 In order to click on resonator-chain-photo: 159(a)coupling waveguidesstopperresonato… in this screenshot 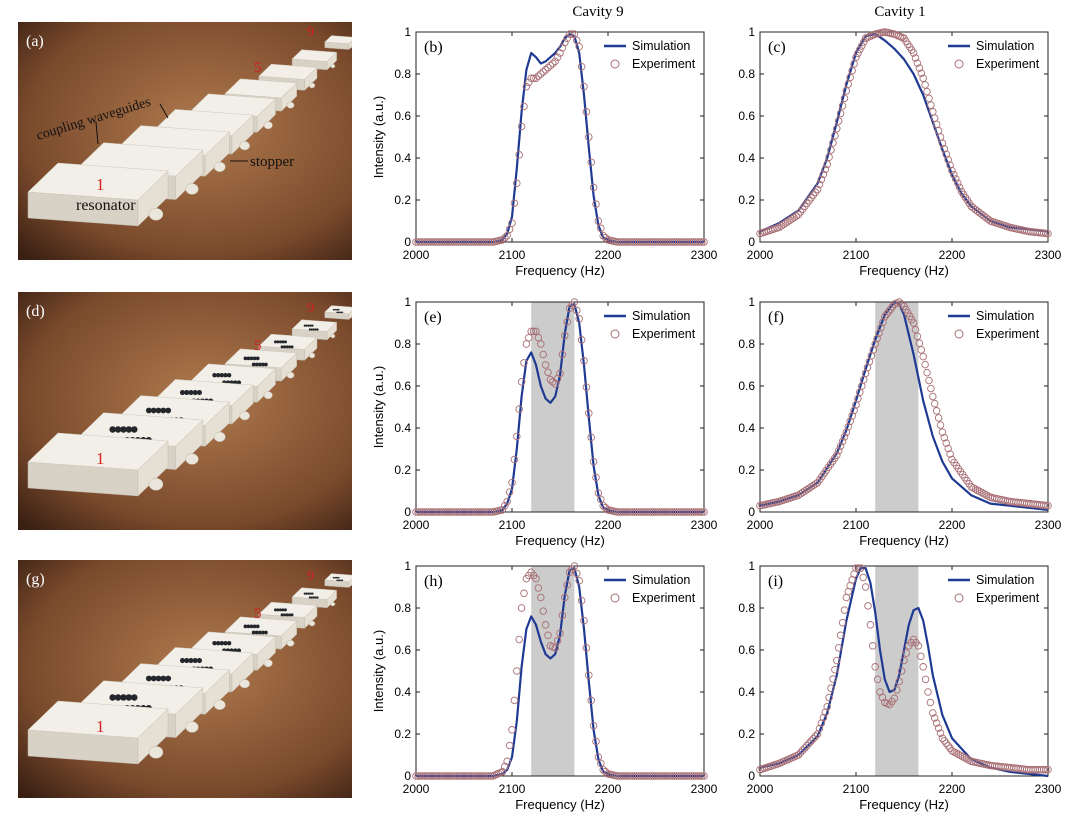, I will do `click(185, 141)`.